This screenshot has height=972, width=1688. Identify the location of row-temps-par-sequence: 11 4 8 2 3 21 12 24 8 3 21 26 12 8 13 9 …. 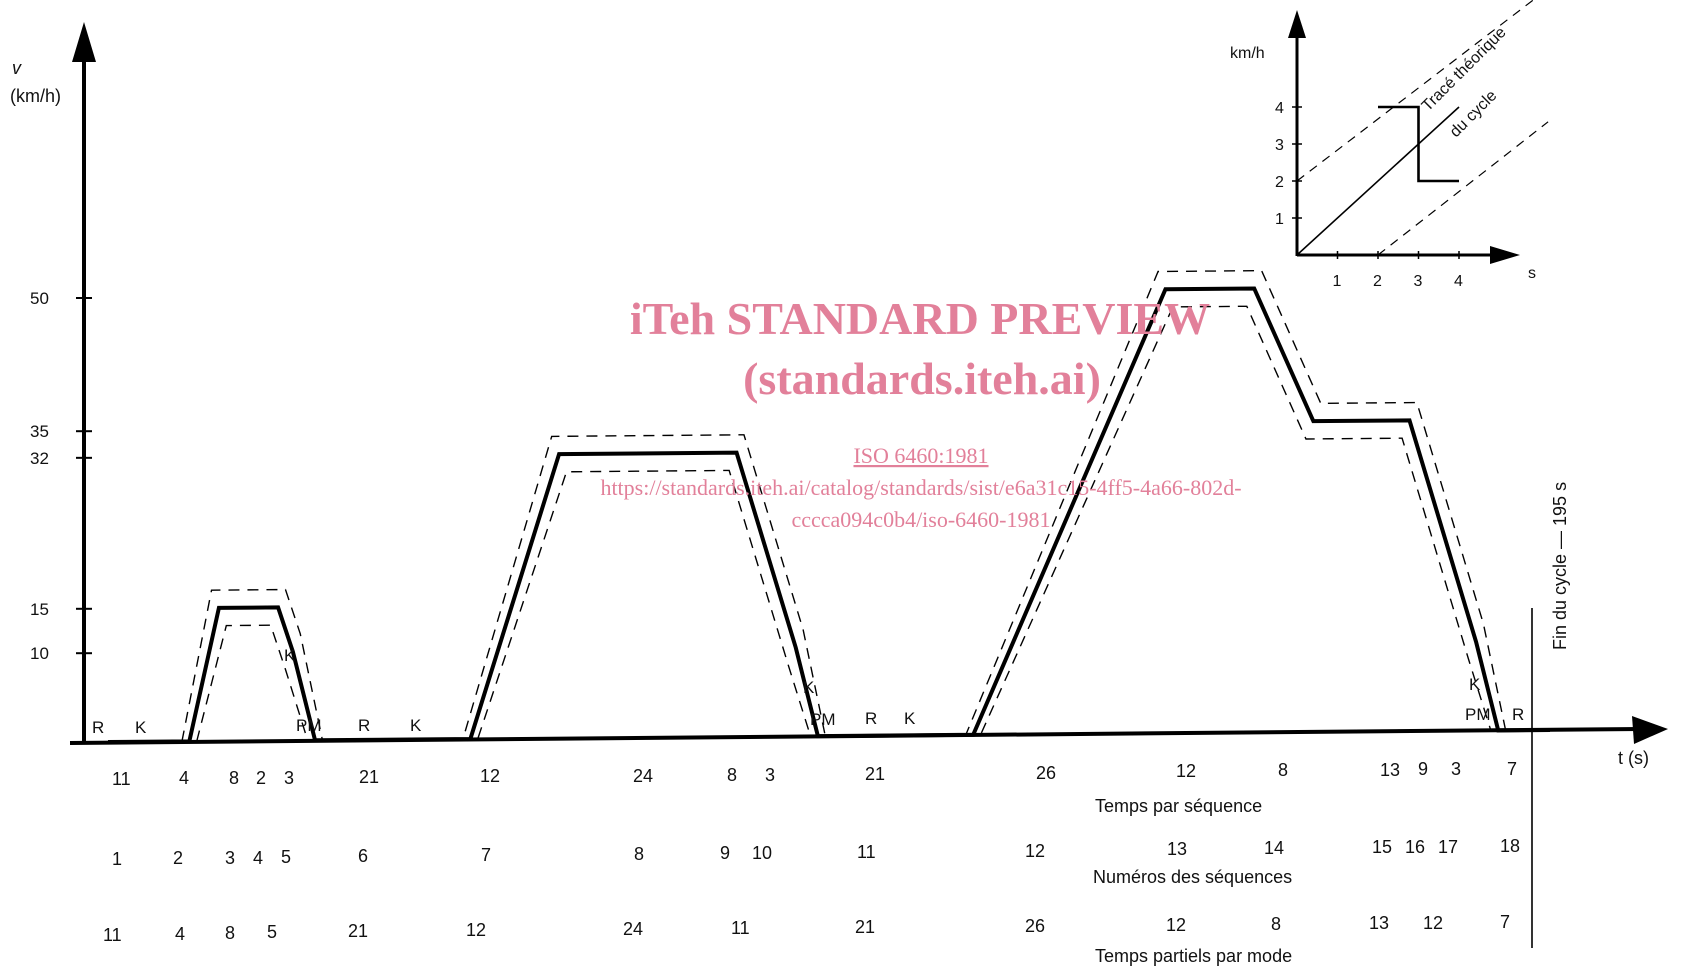
(814, 787).